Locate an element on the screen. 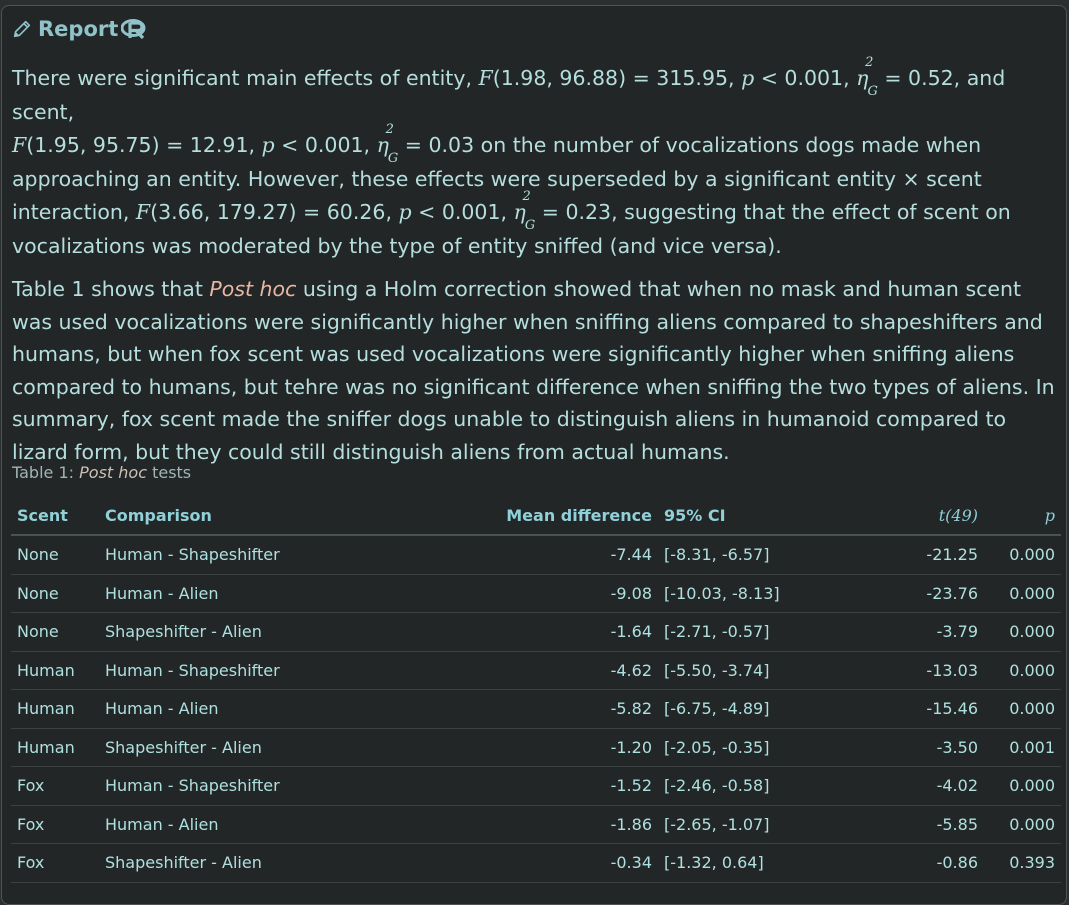 This screenshot has width=1069, height=905. cell-t: -23.76 is located at coordinates (907, 593).